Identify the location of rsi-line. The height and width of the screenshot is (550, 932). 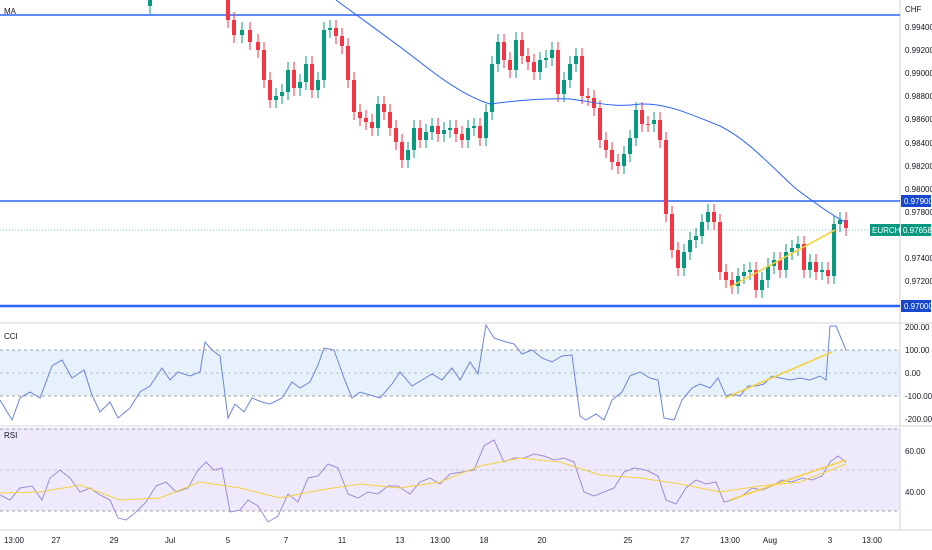
(423, 481).